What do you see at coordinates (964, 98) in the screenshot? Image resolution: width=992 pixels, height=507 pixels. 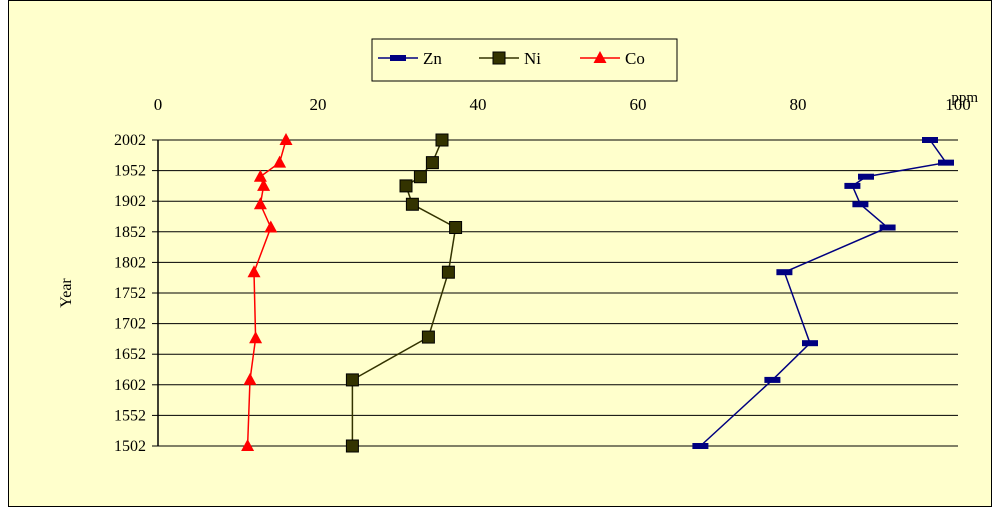 I see `x-unit-label: ppm` at bounding box center [964, 98].